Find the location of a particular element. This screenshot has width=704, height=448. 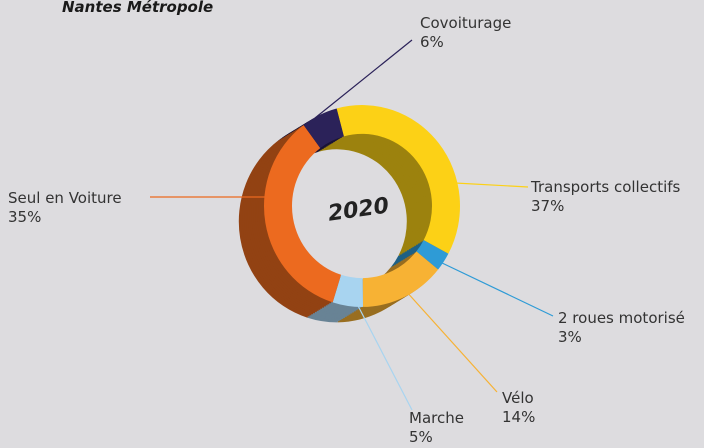

chart-title: Nantes Métropole is located at coordinates (137, 8).